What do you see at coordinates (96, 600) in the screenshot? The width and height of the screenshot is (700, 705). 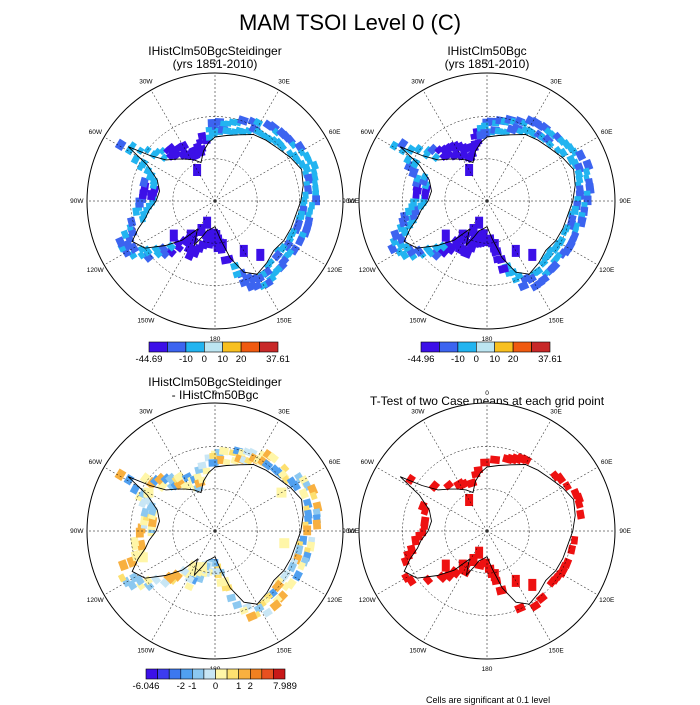 I see `longitude-label: 120W` at bounding box center [96, 600].